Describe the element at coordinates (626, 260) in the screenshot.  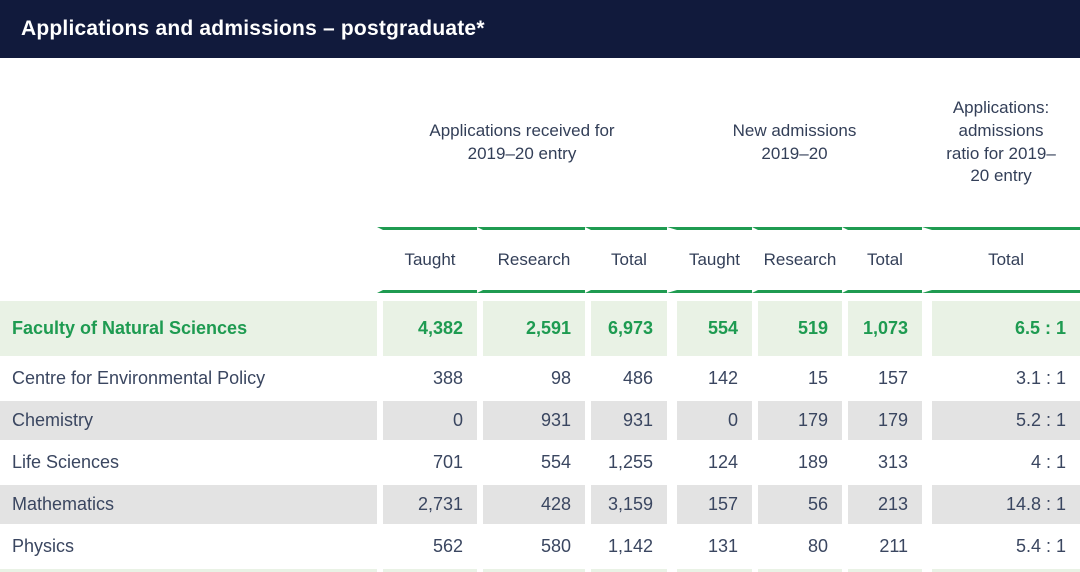
I see `col-header-total-applications: Total` at that location.